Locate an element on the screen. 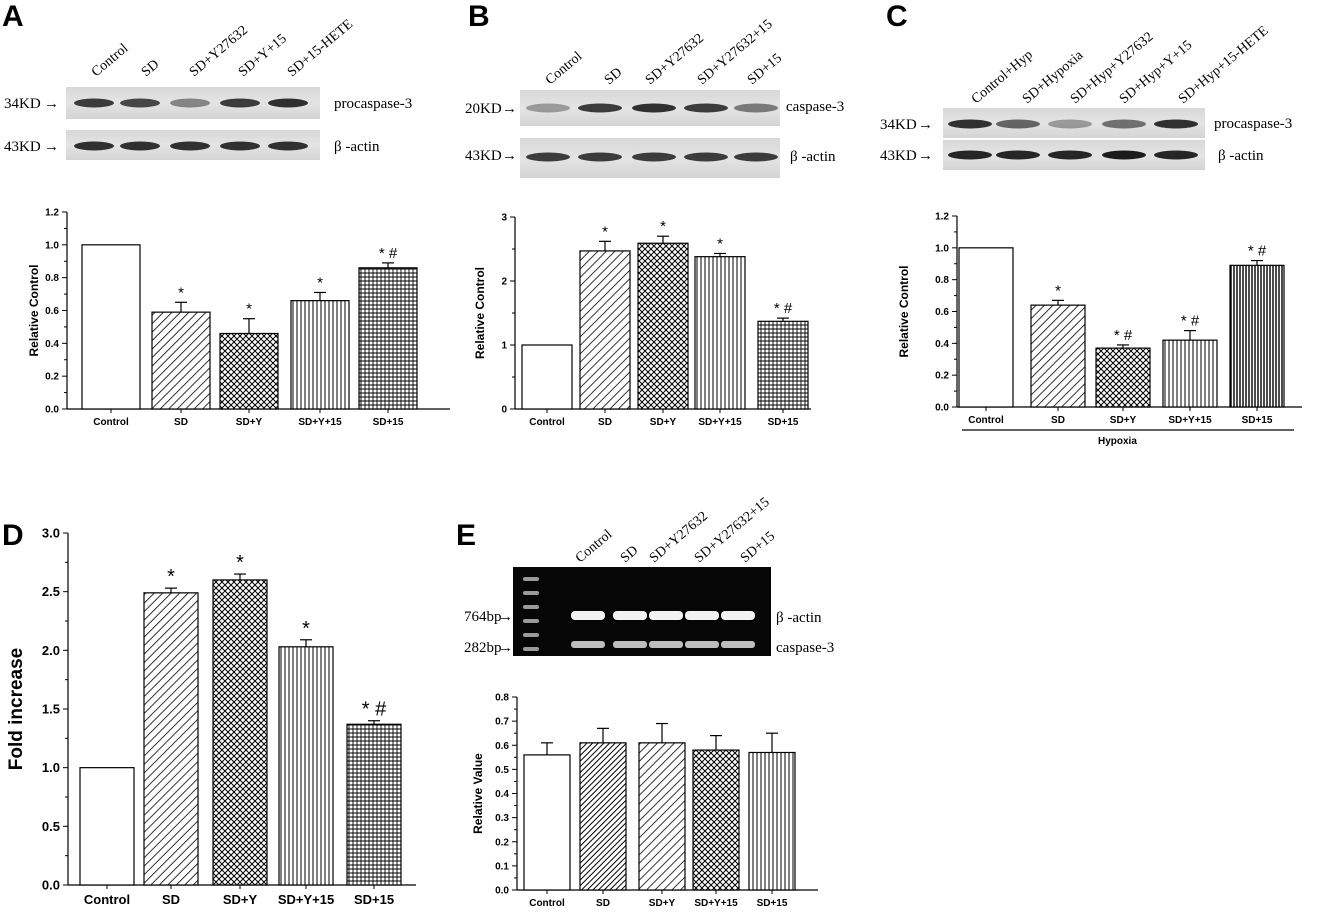  y-axis-label: Fold increase is located at coordinates (16, 709).